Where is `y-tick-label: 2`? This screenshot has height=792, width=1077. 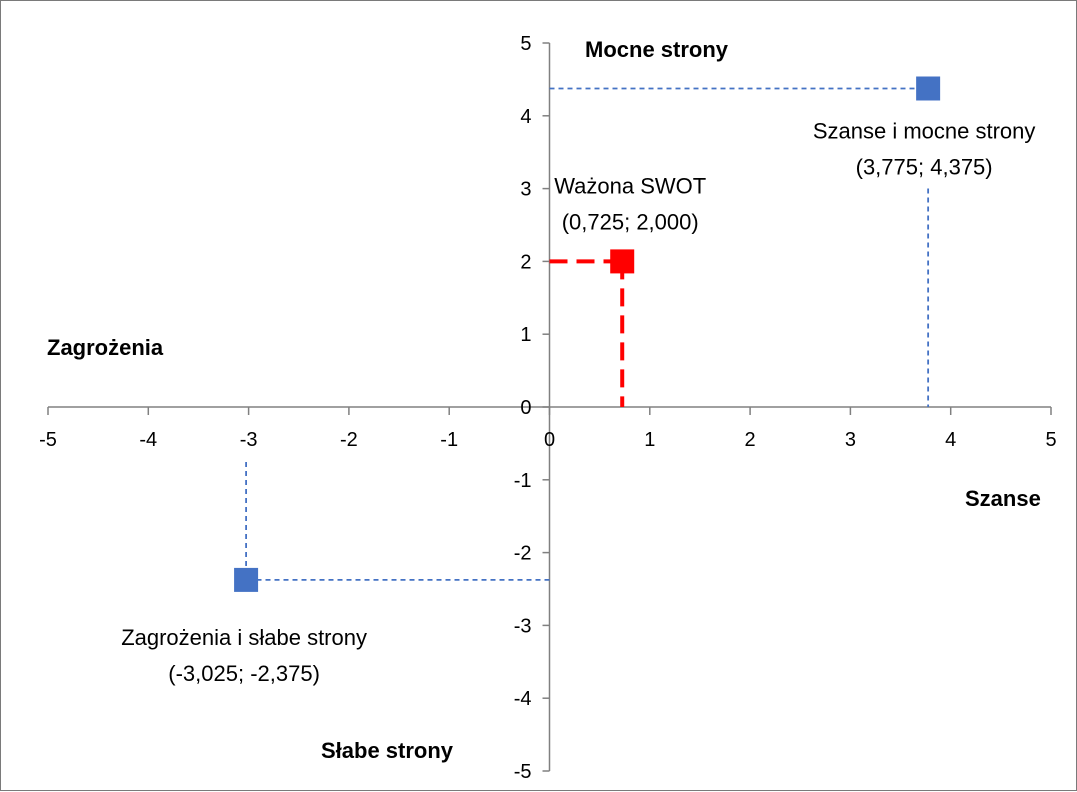
y-tick-label: 2 is located at coordinates (525, 262).